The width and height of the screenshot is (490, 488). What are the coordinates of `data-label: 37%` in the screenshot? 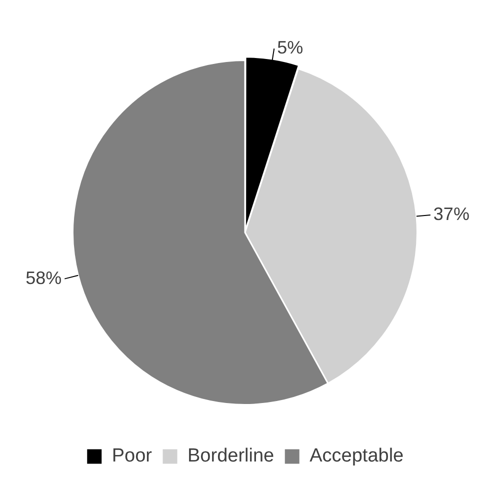 It's located at (451, 214).